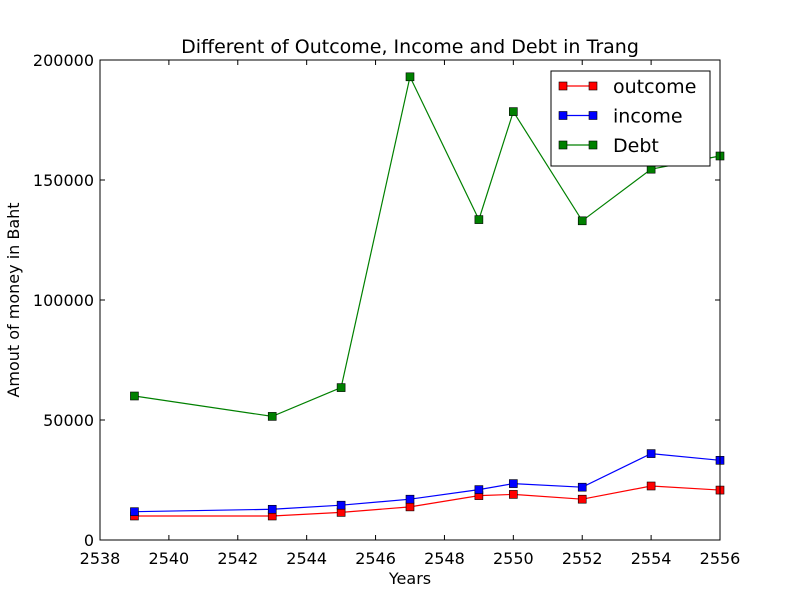 This screenshot has height=600, width=800. I want to click on y-tick-label: 50000, so click(68, 420).